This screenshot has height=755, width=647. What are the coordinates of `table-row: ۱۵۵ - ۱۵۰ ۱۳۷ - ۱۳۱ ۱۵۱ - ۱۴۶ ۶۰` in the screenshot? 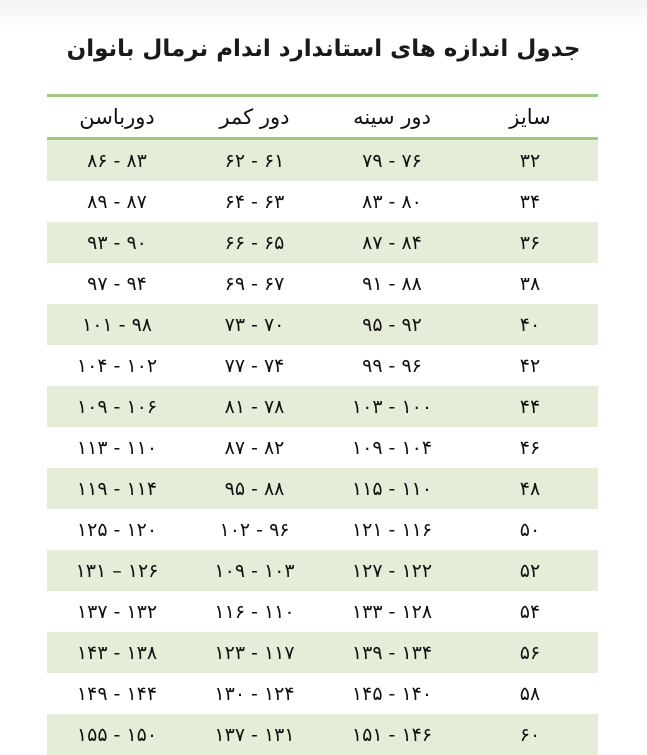 It's located at (322, 734).